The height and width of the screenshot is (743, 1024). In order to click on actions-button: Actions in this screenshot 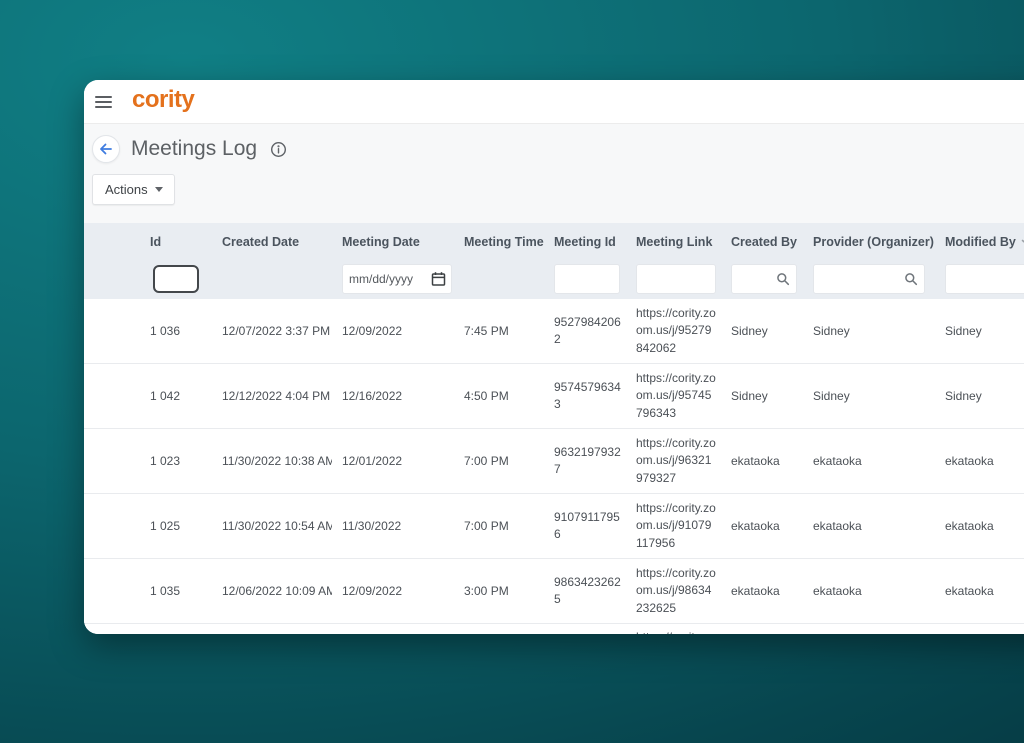, I will do `click(133, 189)`.